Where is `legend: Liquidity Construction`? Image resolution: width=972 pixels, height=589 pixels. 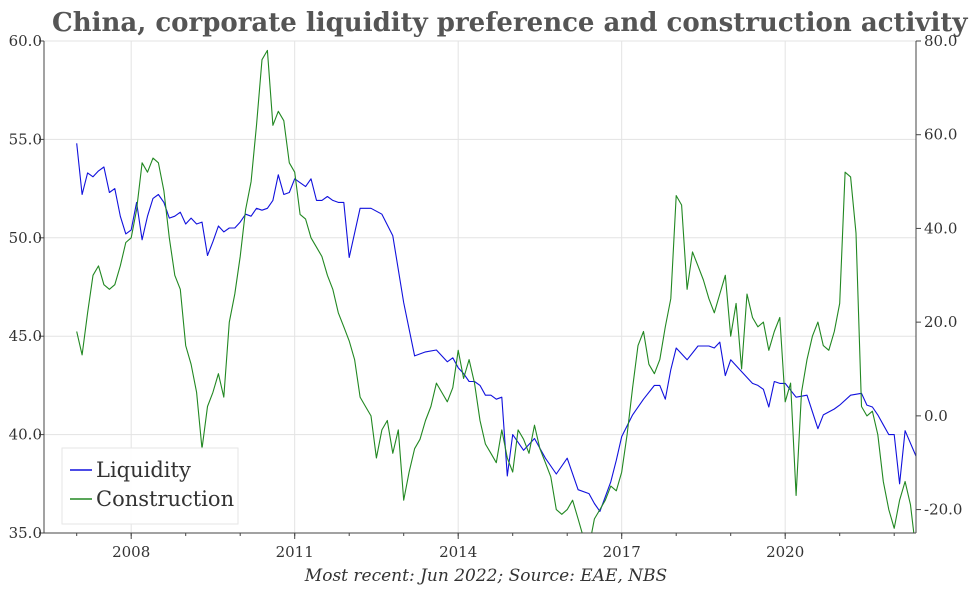
legend: Liquidity Construction is located at coordinates (150, 486).